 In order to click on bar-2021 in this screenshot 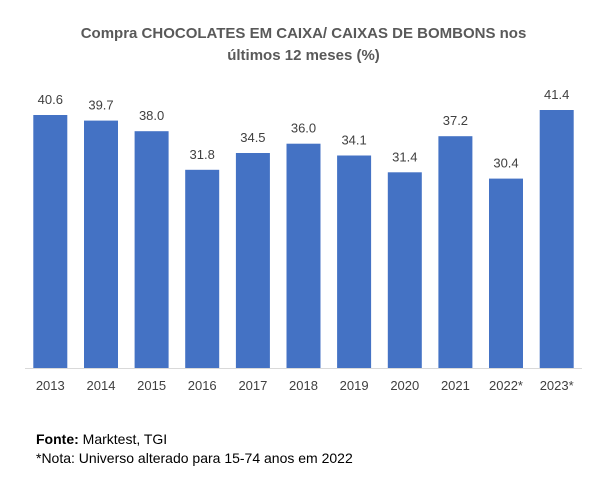, I will do `click(455, 252)`.